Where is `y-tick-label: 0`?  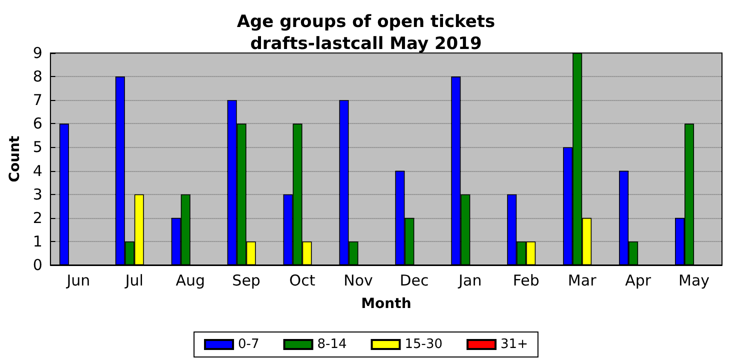
y-tick-label: 0 is located at coordinates (37, 265).